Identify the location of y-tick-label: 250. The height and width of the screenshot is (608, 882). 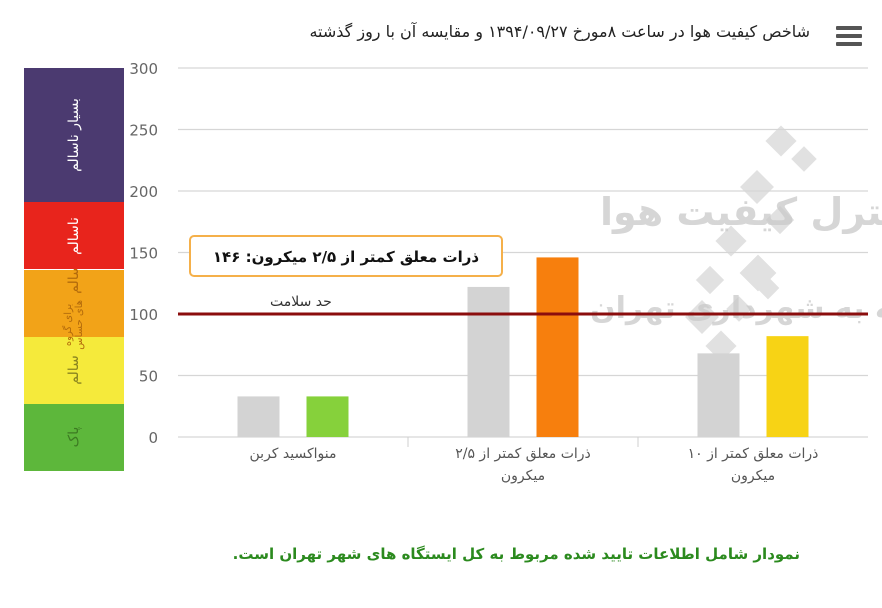
(143, 131).